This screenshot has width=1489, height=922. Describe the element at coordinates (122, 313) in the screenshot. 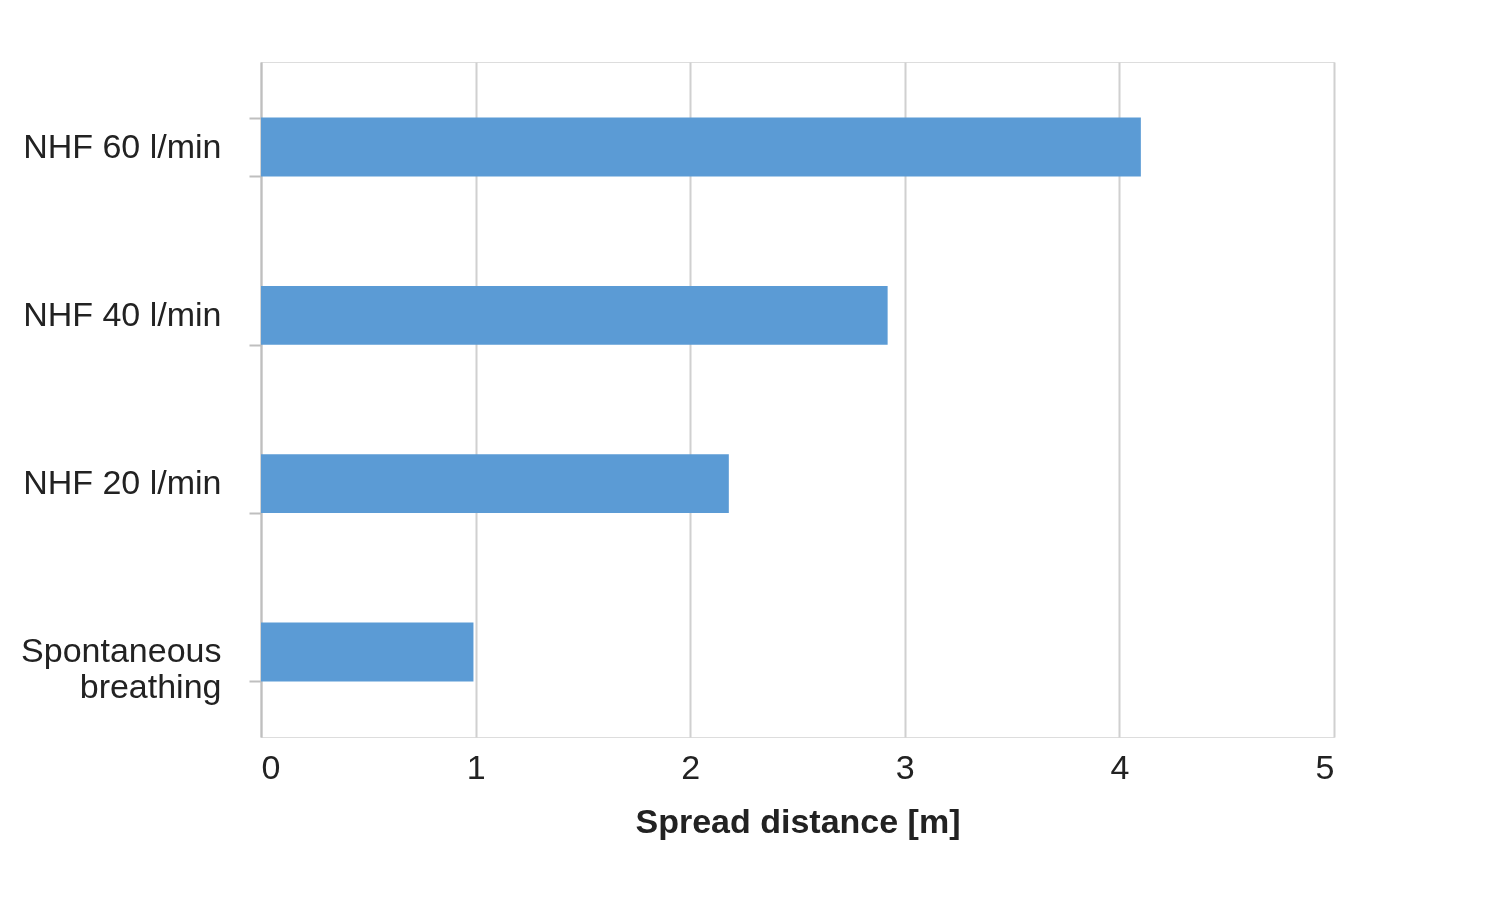

I see `y-tick-label: NHF 40 l/min` at that location.